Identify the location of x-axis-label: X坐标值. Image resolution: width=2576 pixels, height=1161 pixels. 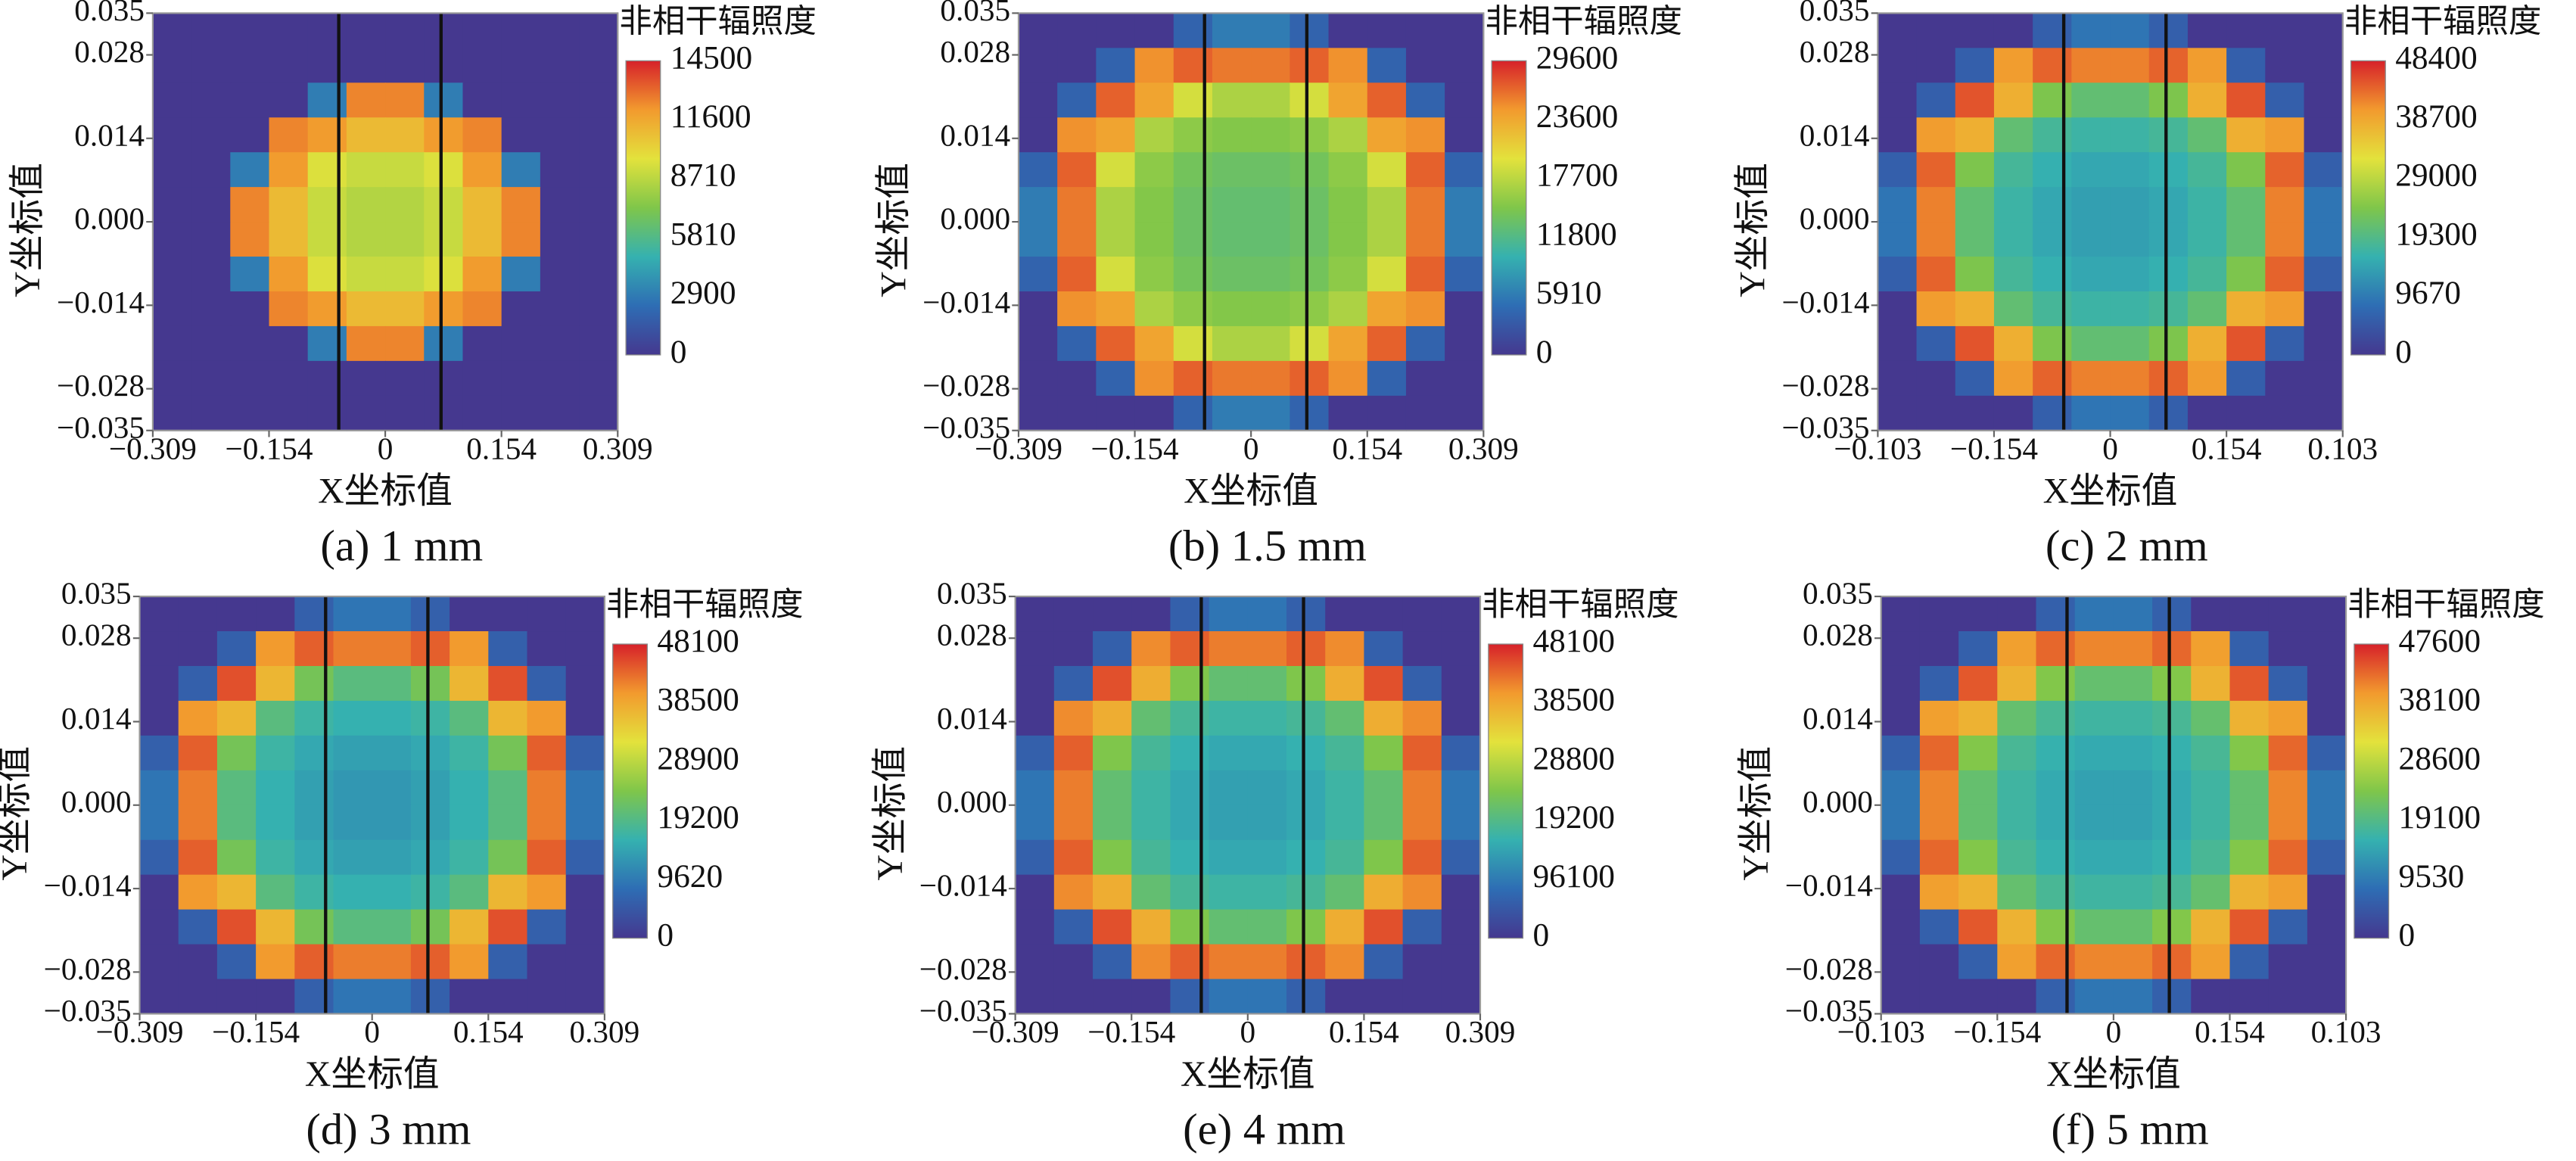
(1248, 1074).